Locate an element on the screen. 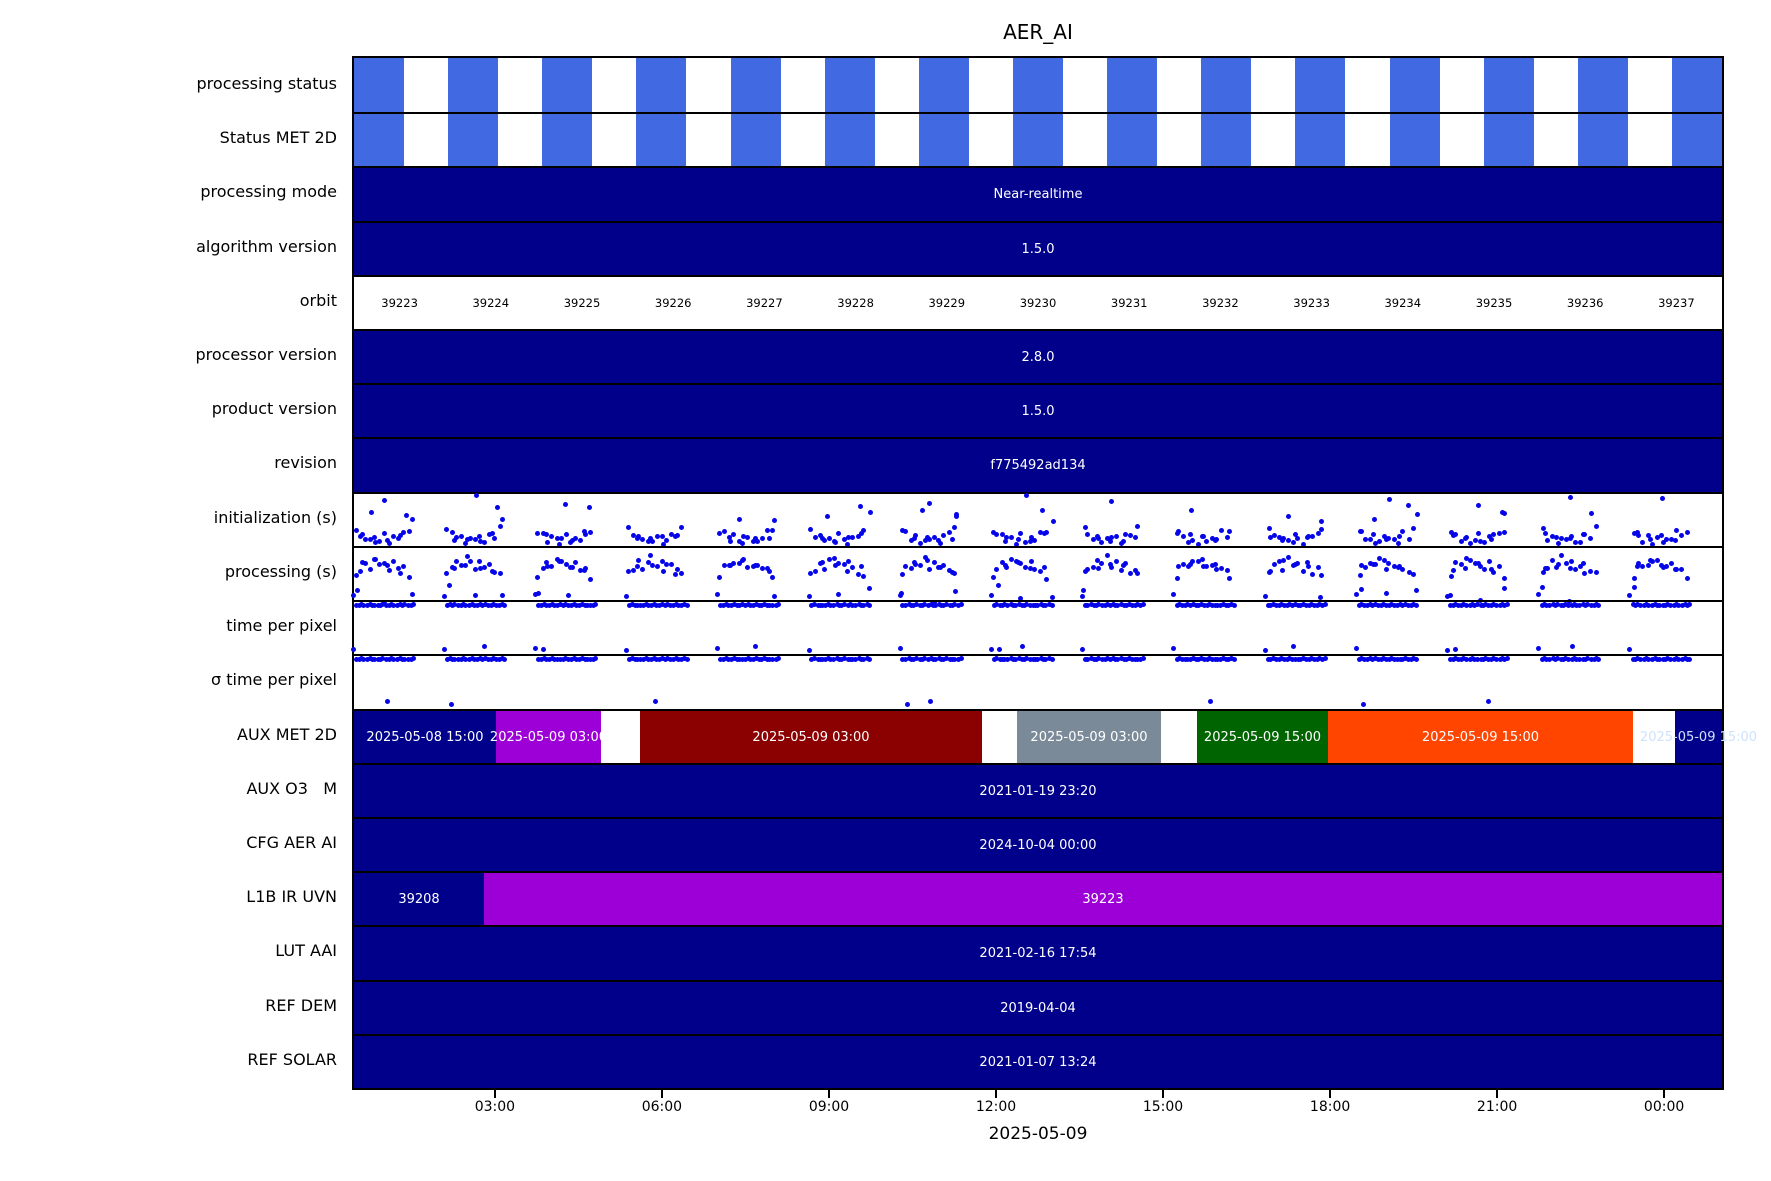  row-l1b-ir-uvn: 39208 39223 is located at coordinates (1038, 898).